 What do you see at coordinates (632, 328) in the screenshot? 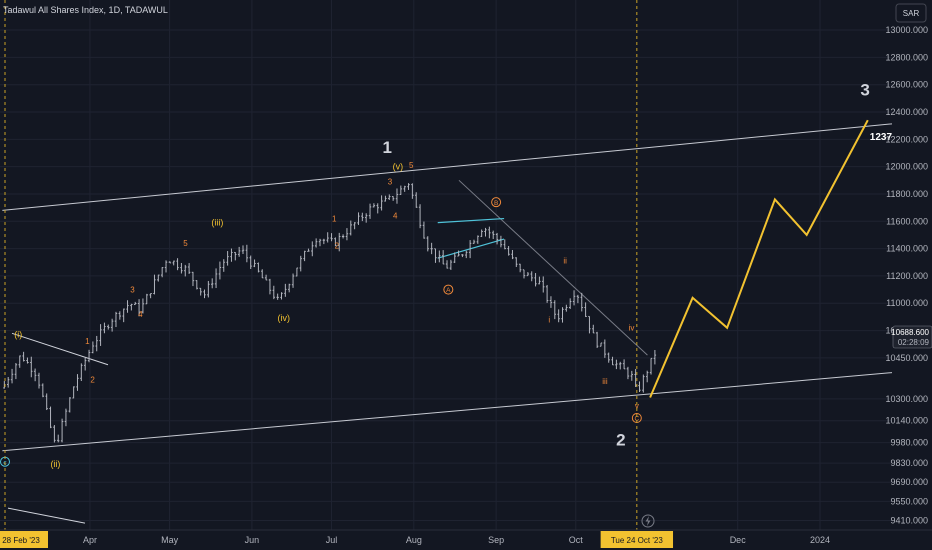
I see `wave-label: iv` at bounding box center [632, 328].